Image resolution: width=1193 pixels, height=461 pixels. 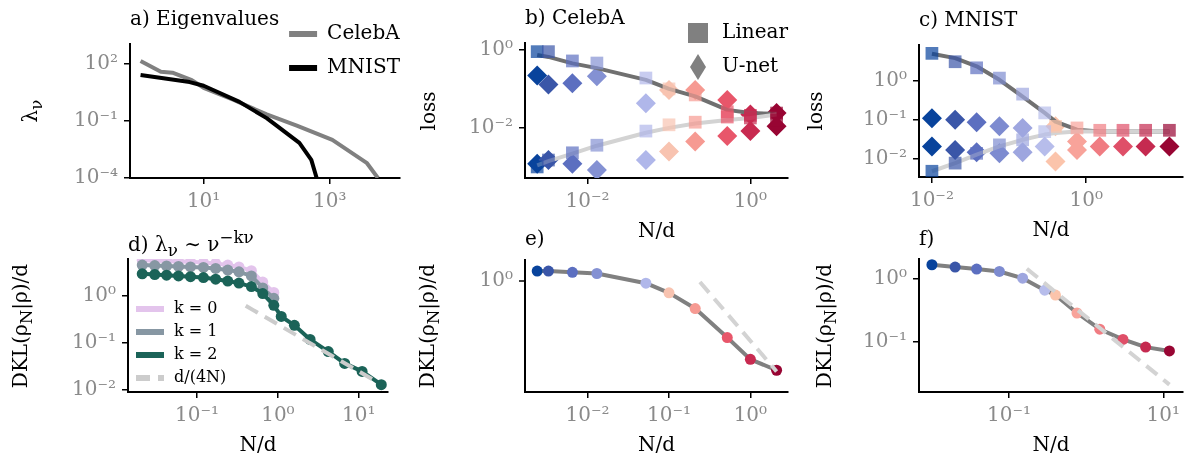 I want to click on chart-title: d) λ$_{ν}$ ∼ ν$^{−kν}$, so click(x=191, y=244).